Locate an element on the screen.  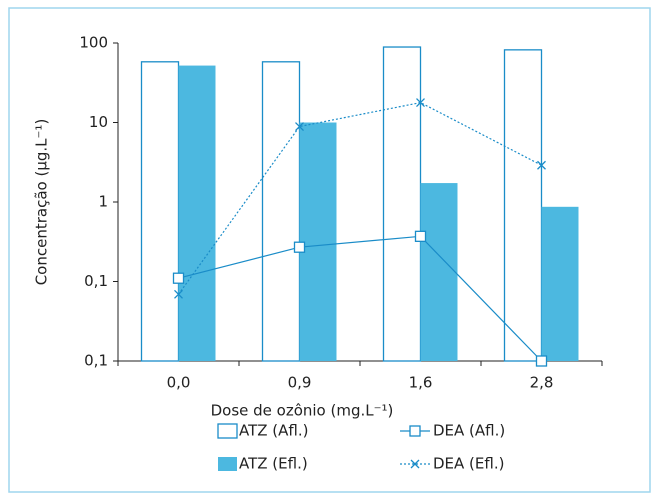
x-axis-label: Dose de ozônio (mg.L⁻¹) is located at coordinates (302, 411).